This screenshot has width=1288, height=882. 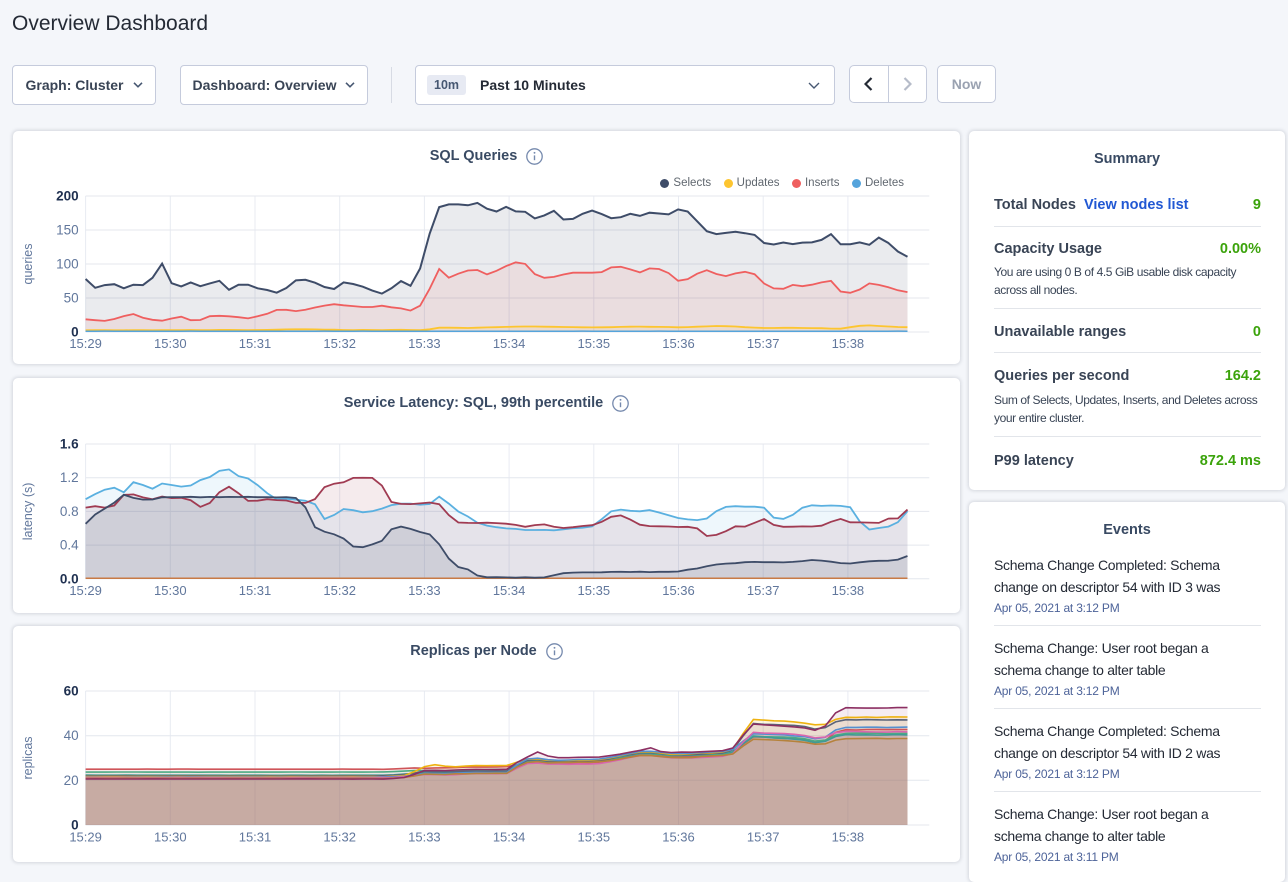 I want to click on svg-text: 0.4, so click(x=69, y=545).